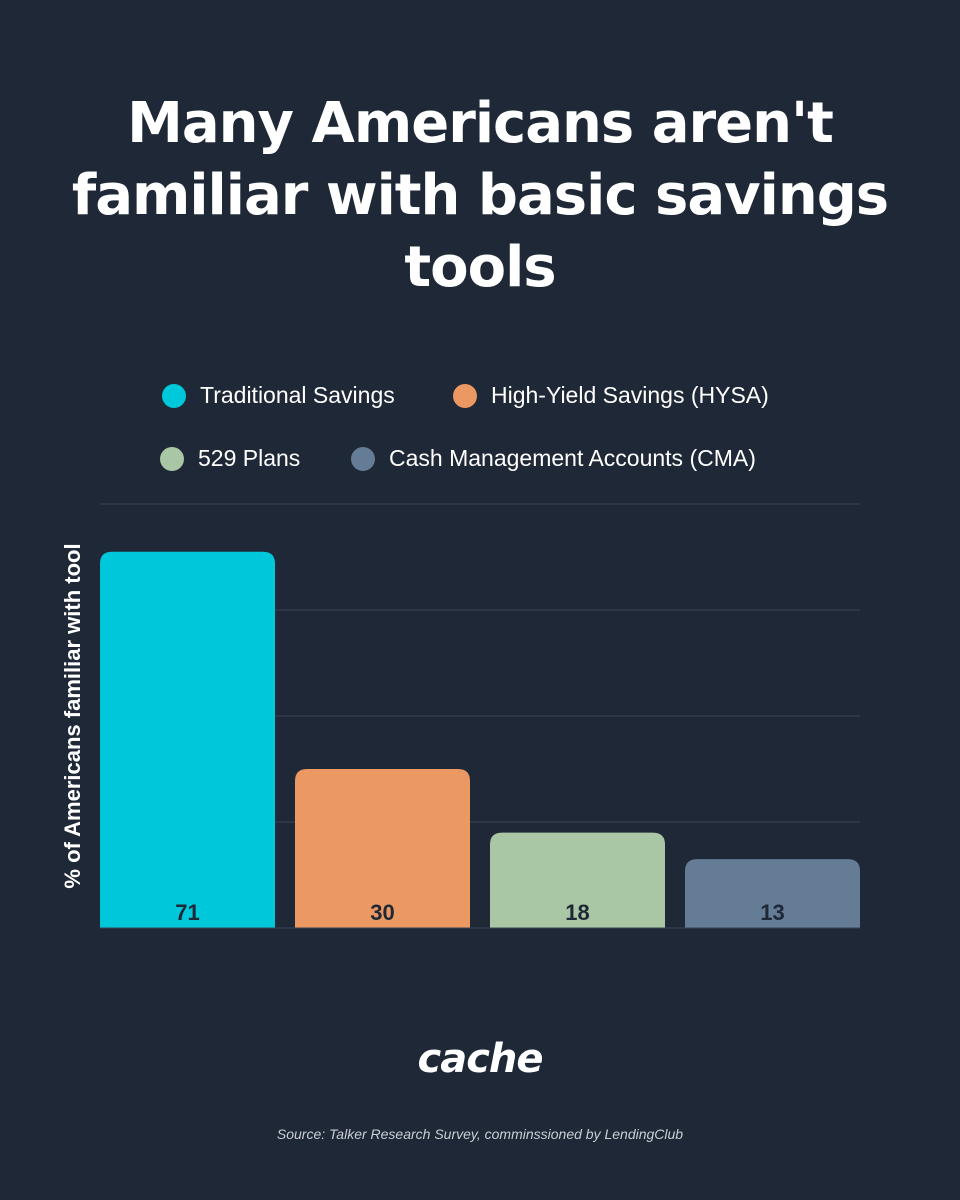 Image resolution: width=960 pixels, height=1200 pixels. What do you see at coordinates (249, 458) in the screenshot?
I see `legend-label: 529 Plans` at bounding box center [249, 458].